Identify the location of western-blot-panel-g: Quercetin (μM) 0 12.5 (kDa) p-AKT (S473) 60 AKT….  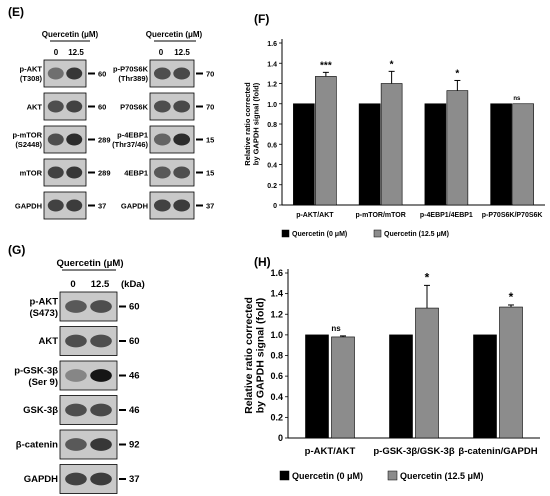
(79, 376).